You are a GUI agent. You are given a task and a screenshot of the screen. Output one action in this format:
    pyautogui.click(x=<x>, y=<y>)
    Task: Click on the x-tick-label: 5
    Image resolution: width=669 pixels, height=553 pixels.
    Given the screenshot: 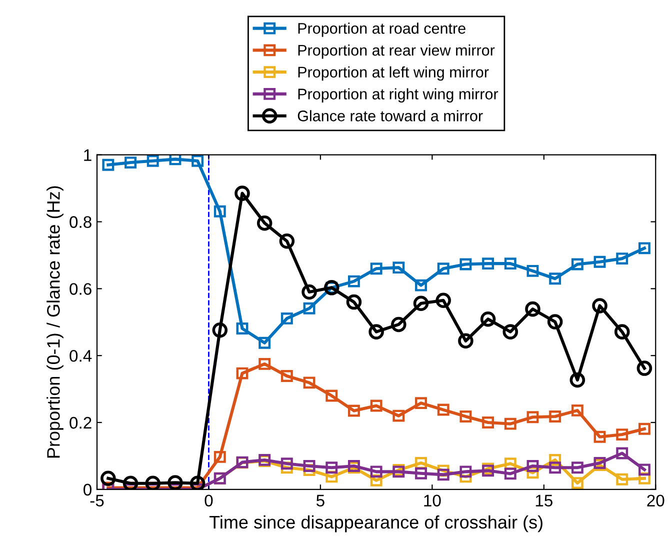 What is the action you would take?
    pyautogui.click(x=320, y=500)
    